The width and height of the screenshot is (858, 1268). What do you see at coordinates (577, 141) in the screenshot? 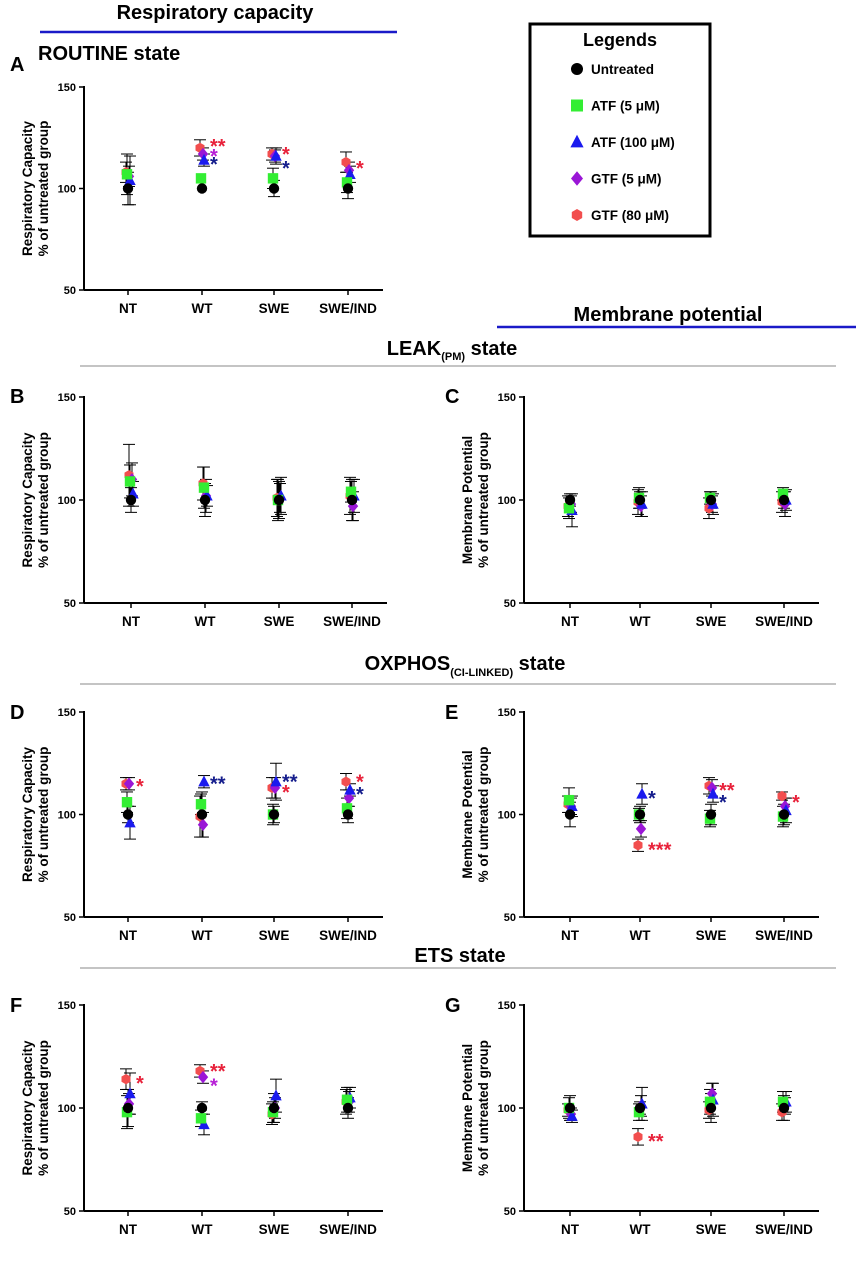
I see `legend-marker-triangle` at bounding box center [577, 141].